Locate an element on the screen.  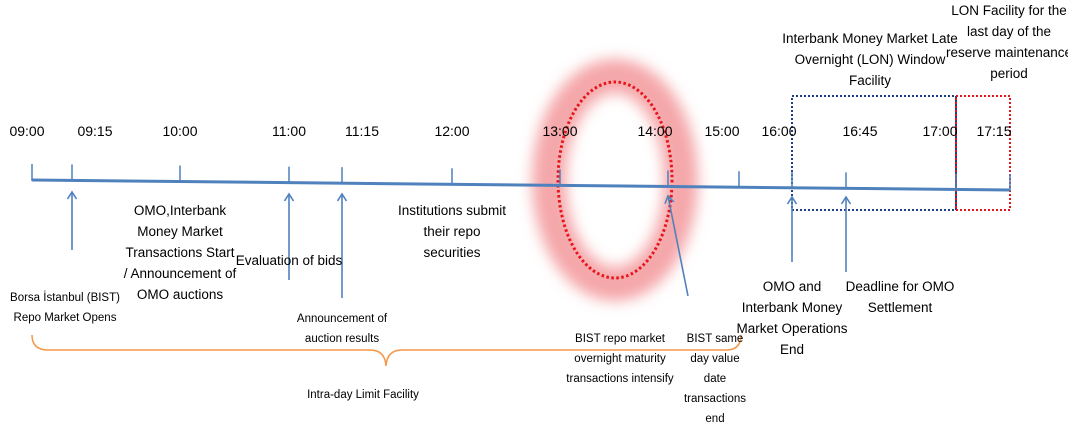
time-label-1700: 17:00 is located at coordinates (939, 131).